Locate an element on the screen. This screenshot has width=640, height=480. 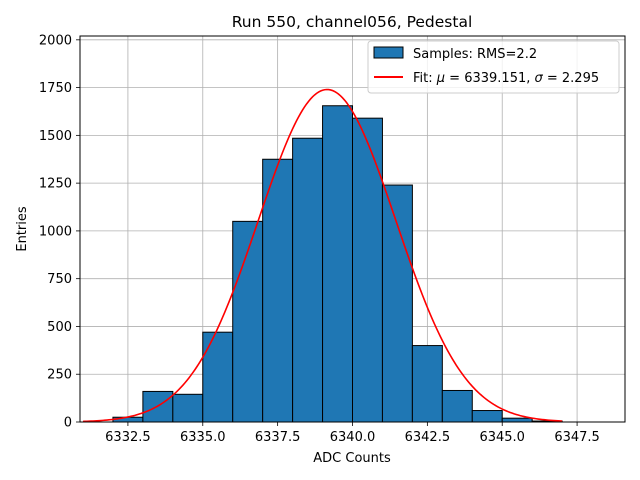
legend-histogram-label: Samples: RMS=2.2 is located at coordinates (475, 54).